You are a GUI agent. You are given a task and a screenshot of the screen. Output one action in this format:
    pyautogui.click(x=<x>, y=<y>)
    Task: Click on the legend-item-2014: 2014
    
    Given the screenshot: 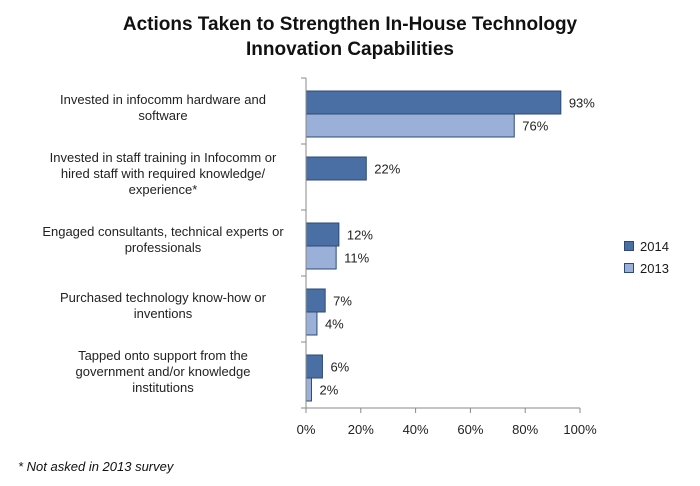 What is the action you would take?
    pyautogui.click(x=646, y=246)
    